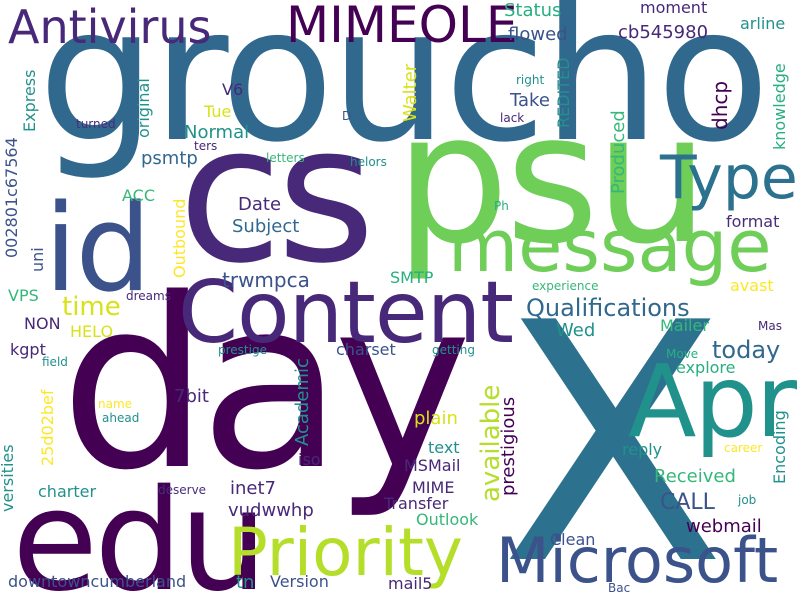  What do you see at coordinates (8, 478) in the screenshot?
I see `word-versities: versities` at bounding box center [8, 478].